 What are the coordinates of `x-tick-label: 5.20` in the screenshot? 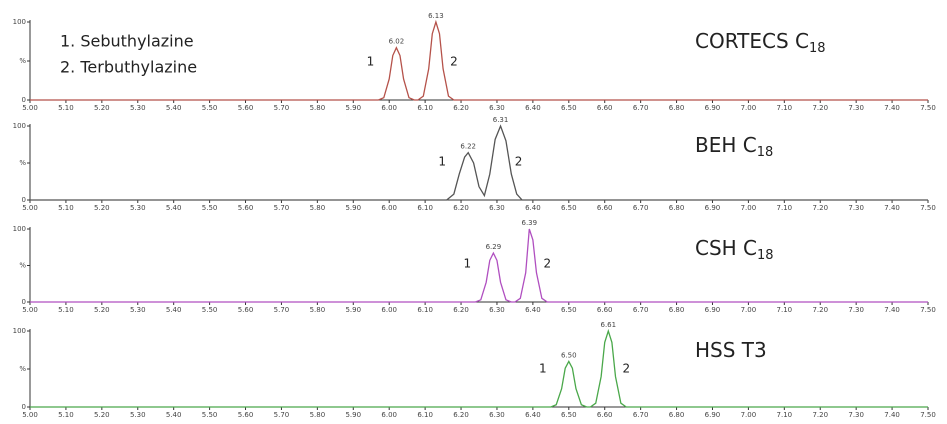 It's located at (102, 108).